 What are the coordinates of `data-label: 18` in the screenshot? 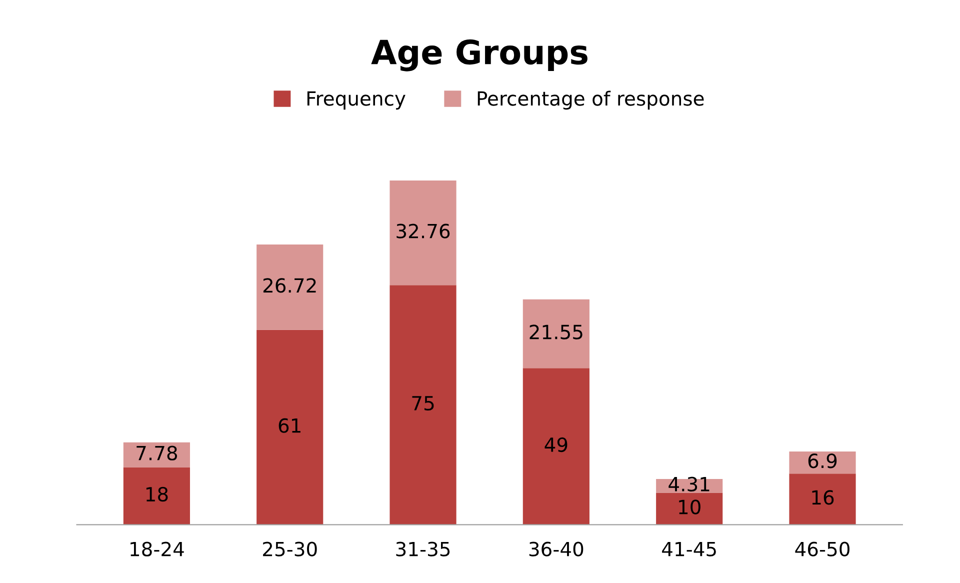 It's located at (157, 494).